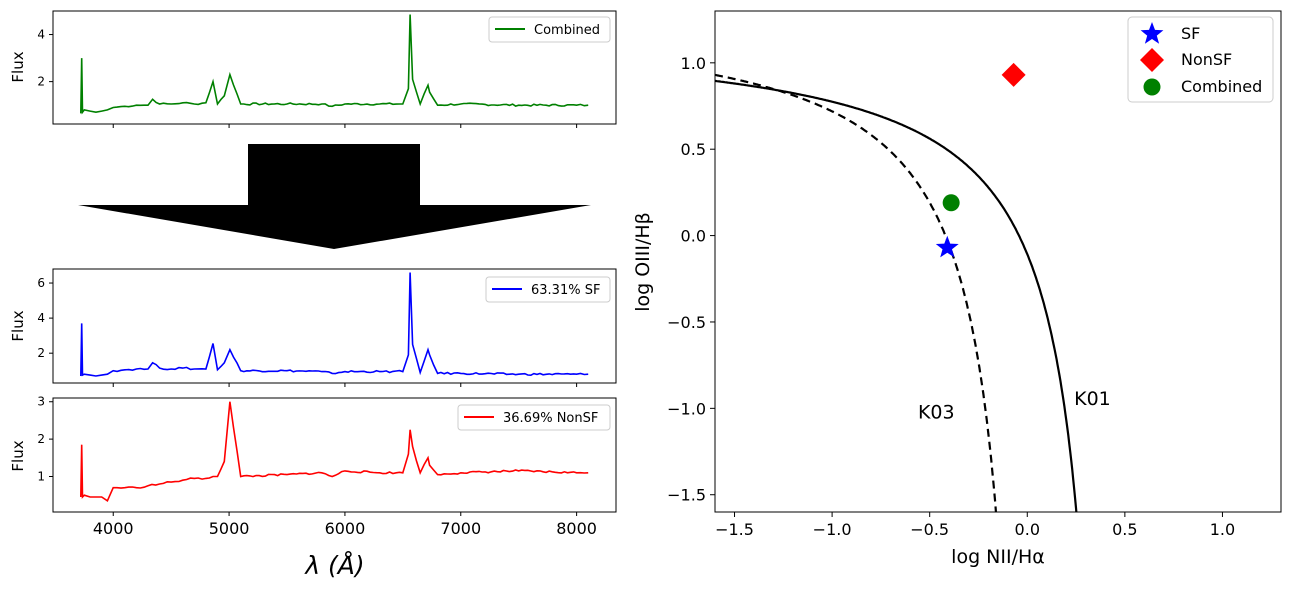 This screenshot has height=590, width=1289. Describe the element at coordinates (1013, 74) in the screenshot. I see `marker-diamond` at that location.